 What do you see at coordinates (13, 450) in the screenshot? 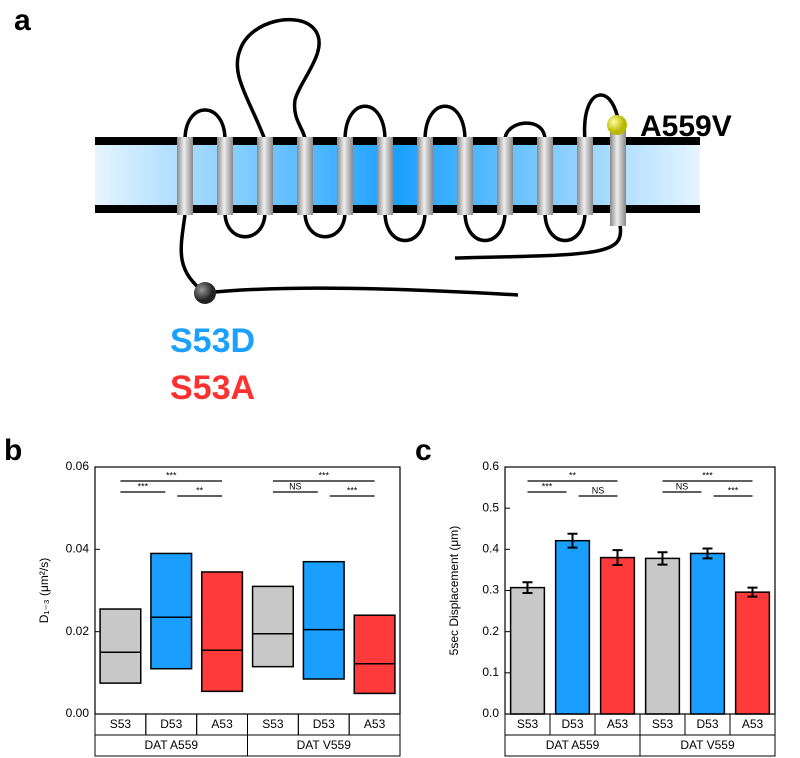
I see `panel-label: b` at bounding box center [13, 450].